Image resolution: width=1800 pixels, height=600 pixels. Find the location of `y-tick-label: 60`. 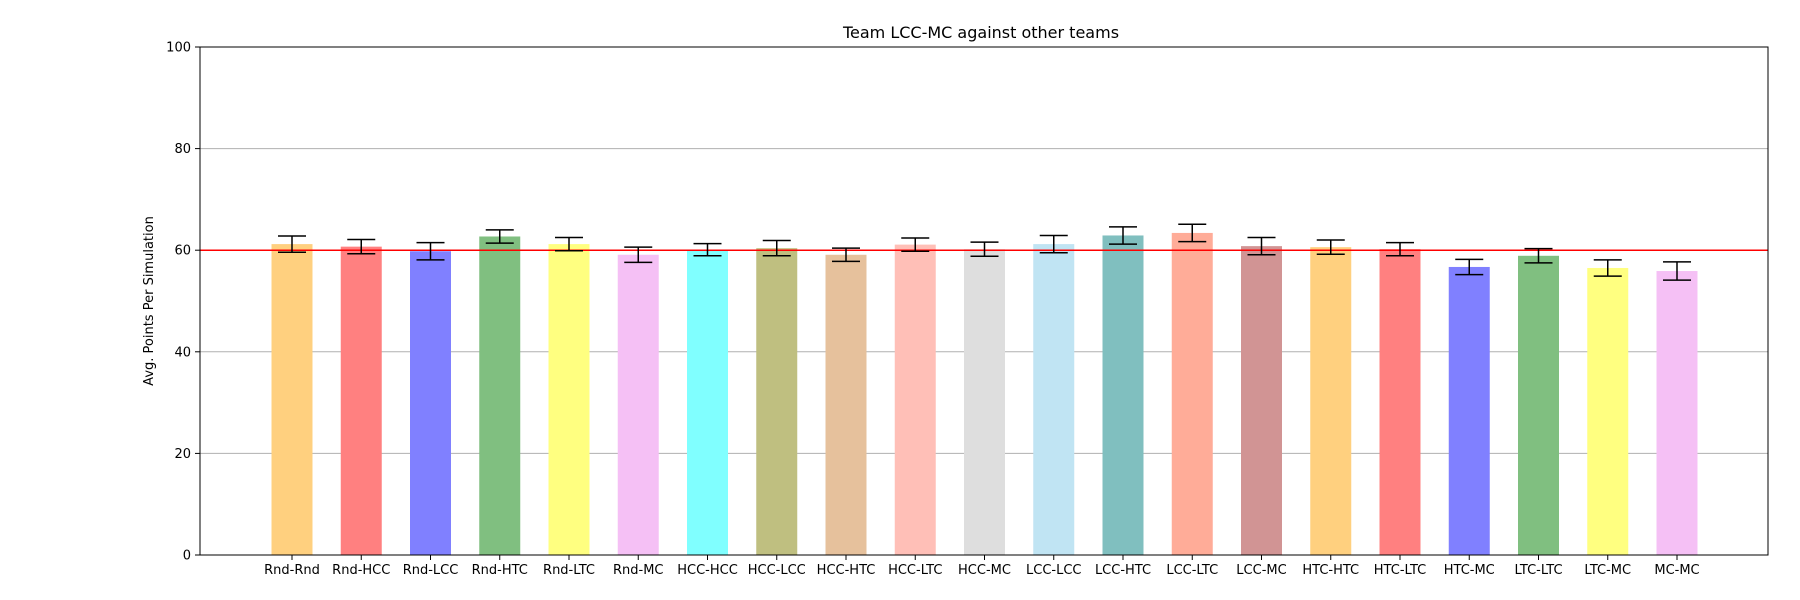

y-tick-label: 60 is located at coordinates (182, 251).